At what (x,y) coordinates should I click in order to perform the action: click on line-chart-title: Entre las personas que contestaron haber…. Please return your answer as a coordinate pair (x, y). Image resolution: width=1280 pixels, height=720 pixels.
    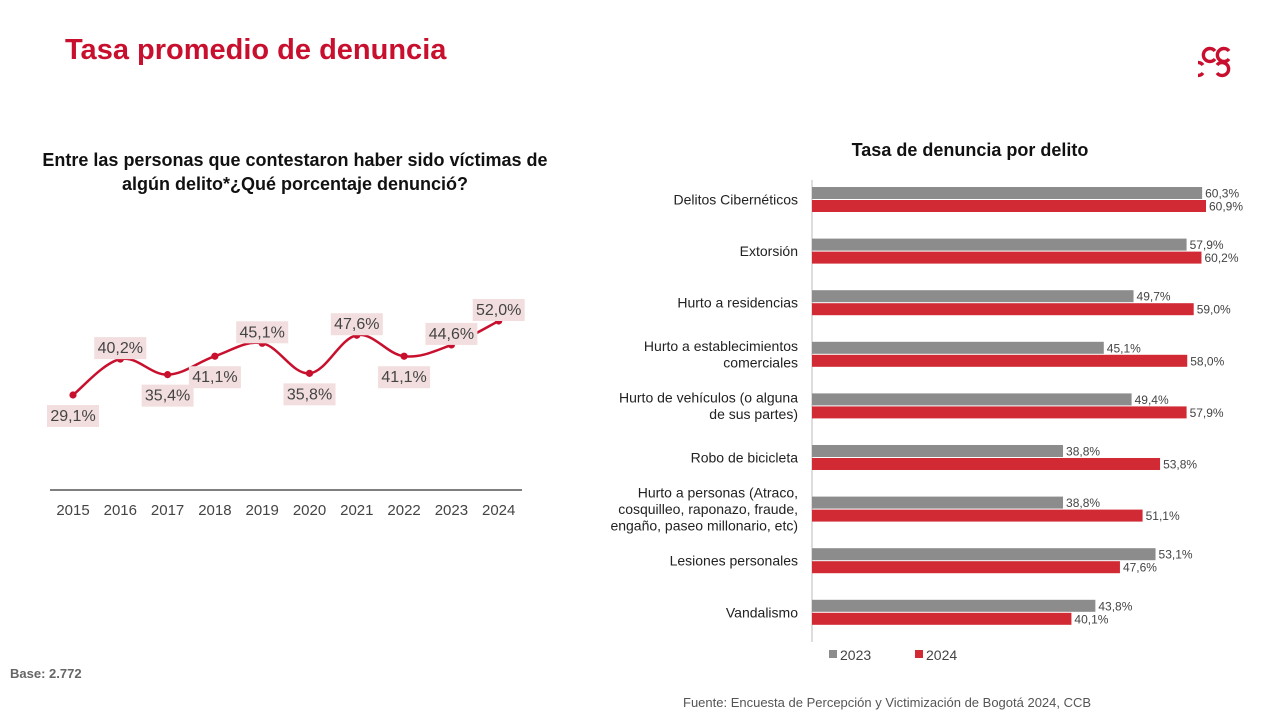
    Looking at the image, I should click on (295, 172).